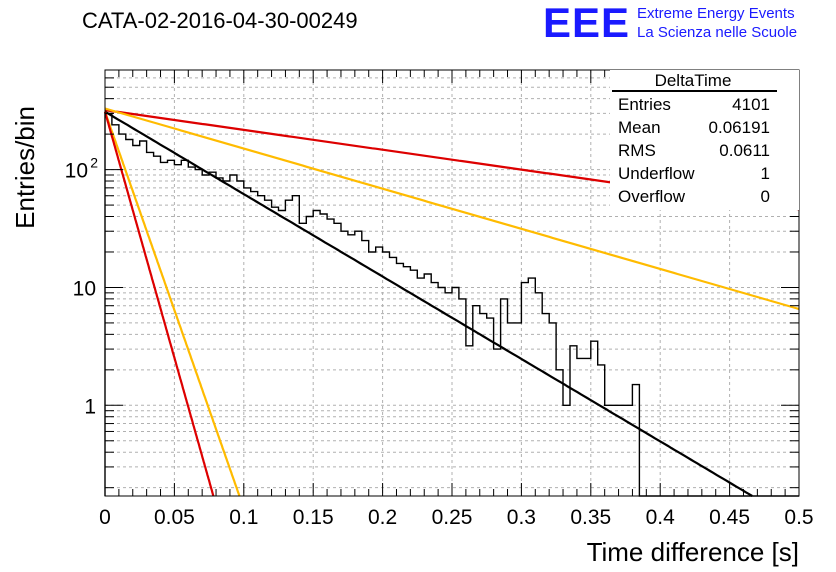  What do you see at coordinates (521, 517) in the screenshot?
I see `x-tick-label: 0.3` at bounding box center [521, 517].